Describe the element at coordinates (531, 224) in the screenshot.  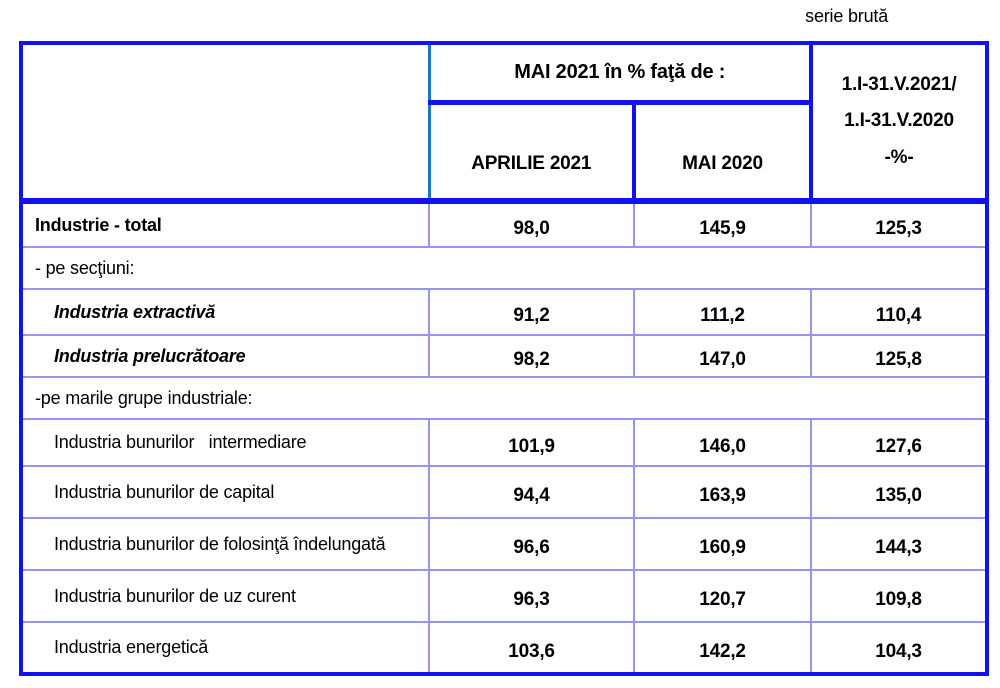
I see `value-vs-april: 98,0` at that location.